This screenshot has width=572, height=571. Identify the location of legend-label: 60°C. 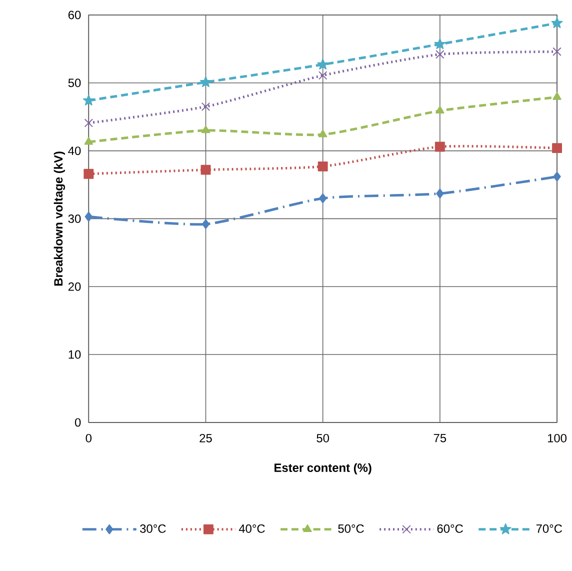
(450, 528).